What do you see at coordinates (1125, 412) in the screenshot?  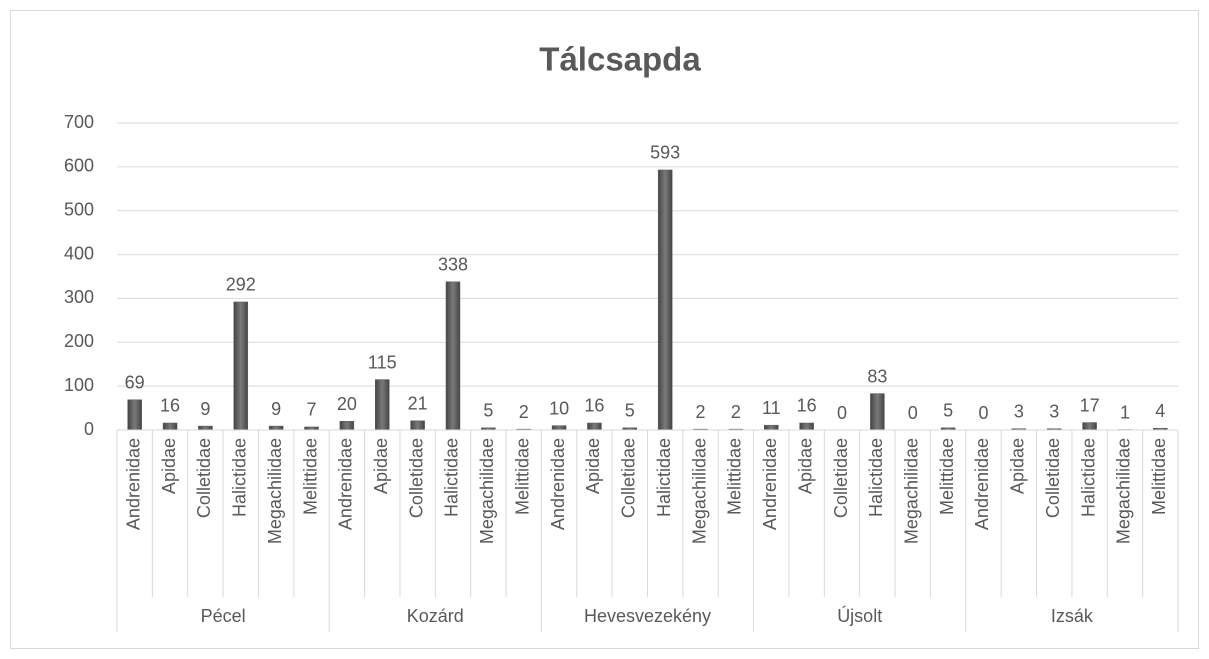 I see `data-label: 1` at bounding box center [1125, 412].